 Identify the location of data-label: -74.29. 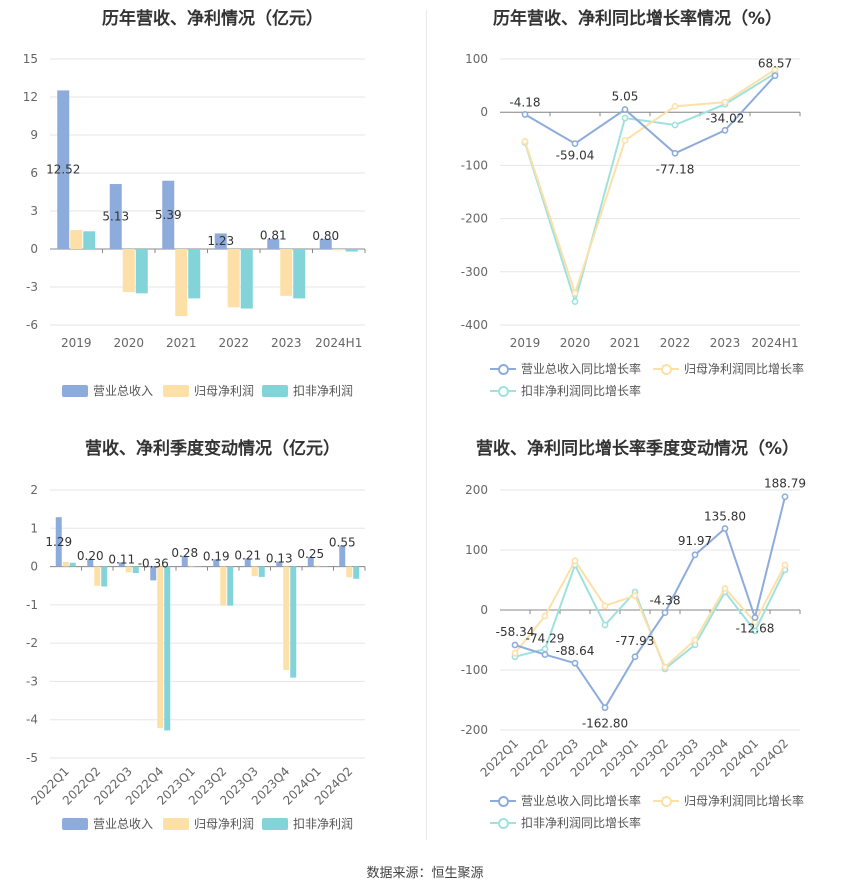
(545, 639).